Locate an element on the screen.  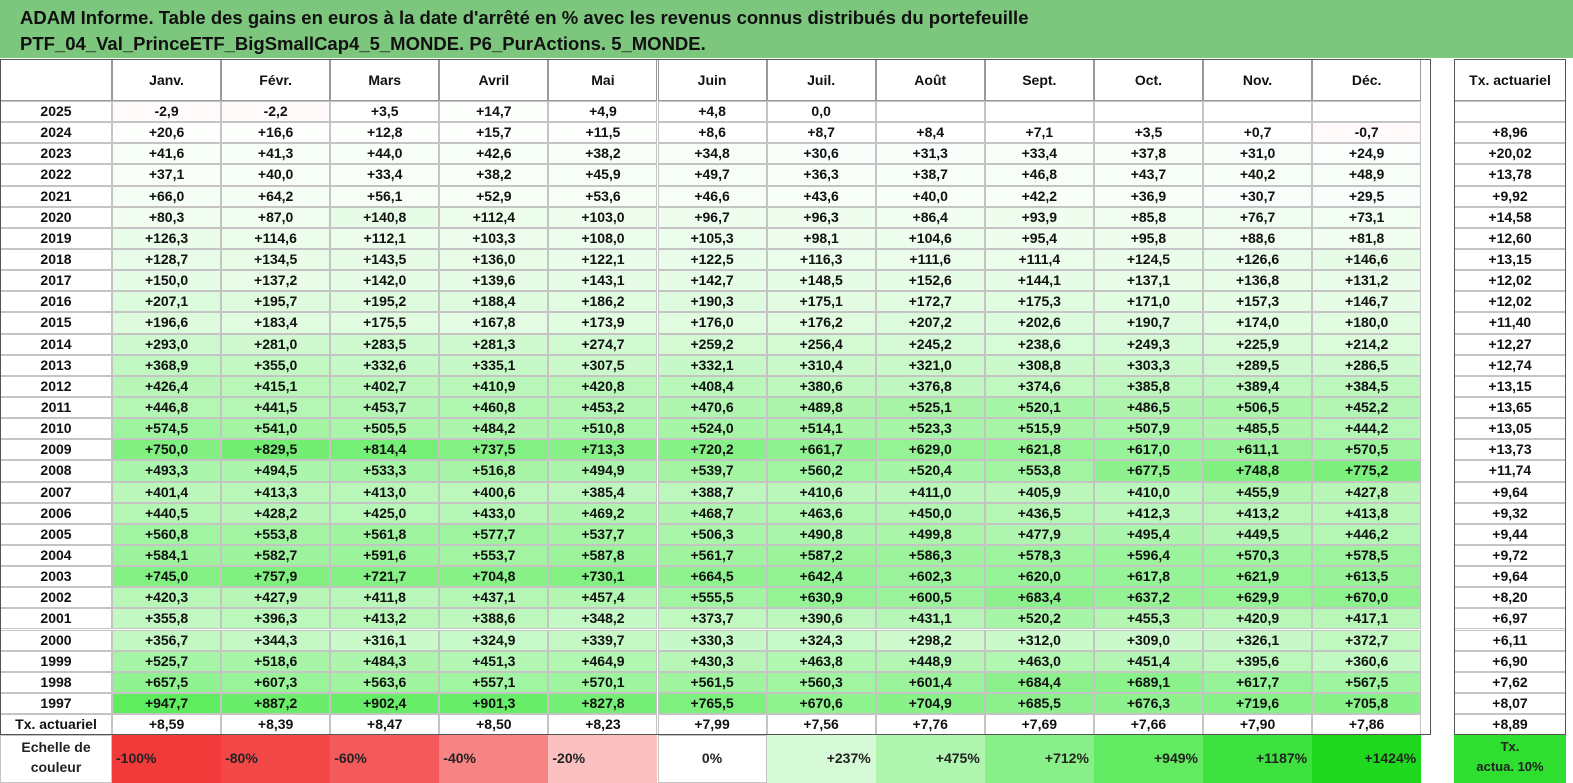
gain-cell: +37,8 is located at coordinates (1148, 154).